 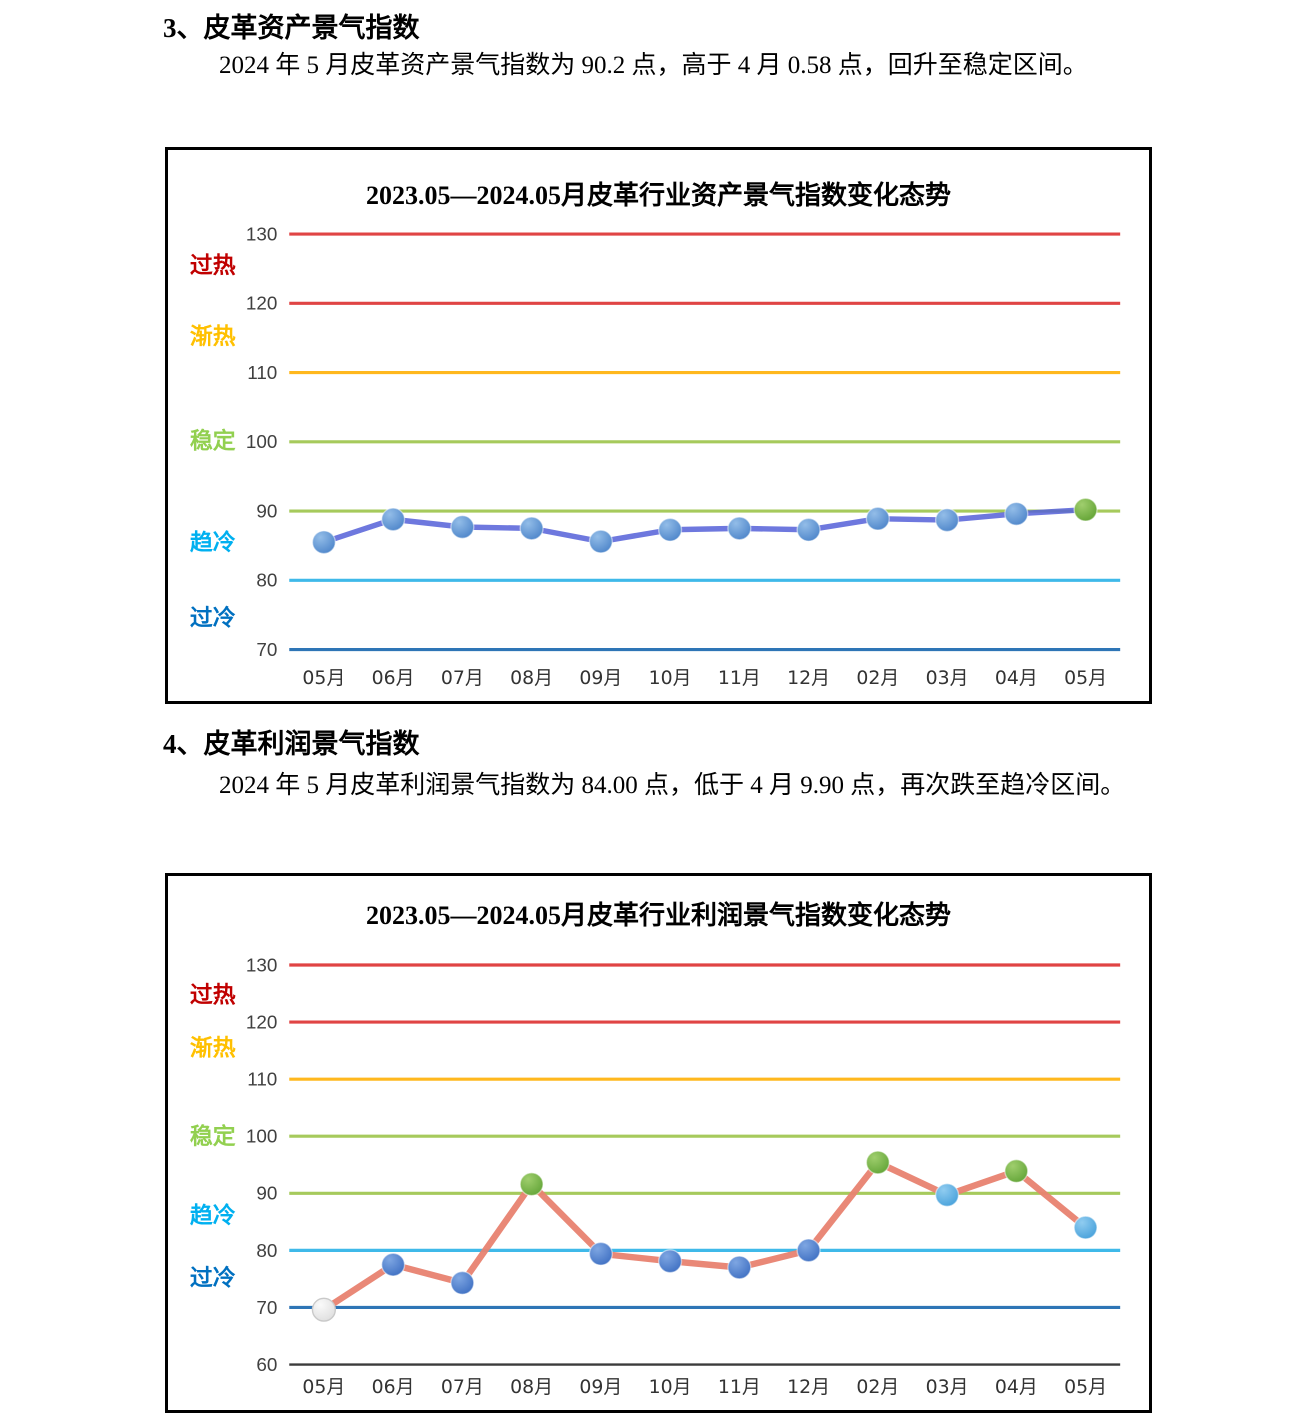 What do you see at coordinates (291, 744) in the screenshot?
I see `section-4-heading: 4、皮革利润景气指数` at bounding box center [291, 744].